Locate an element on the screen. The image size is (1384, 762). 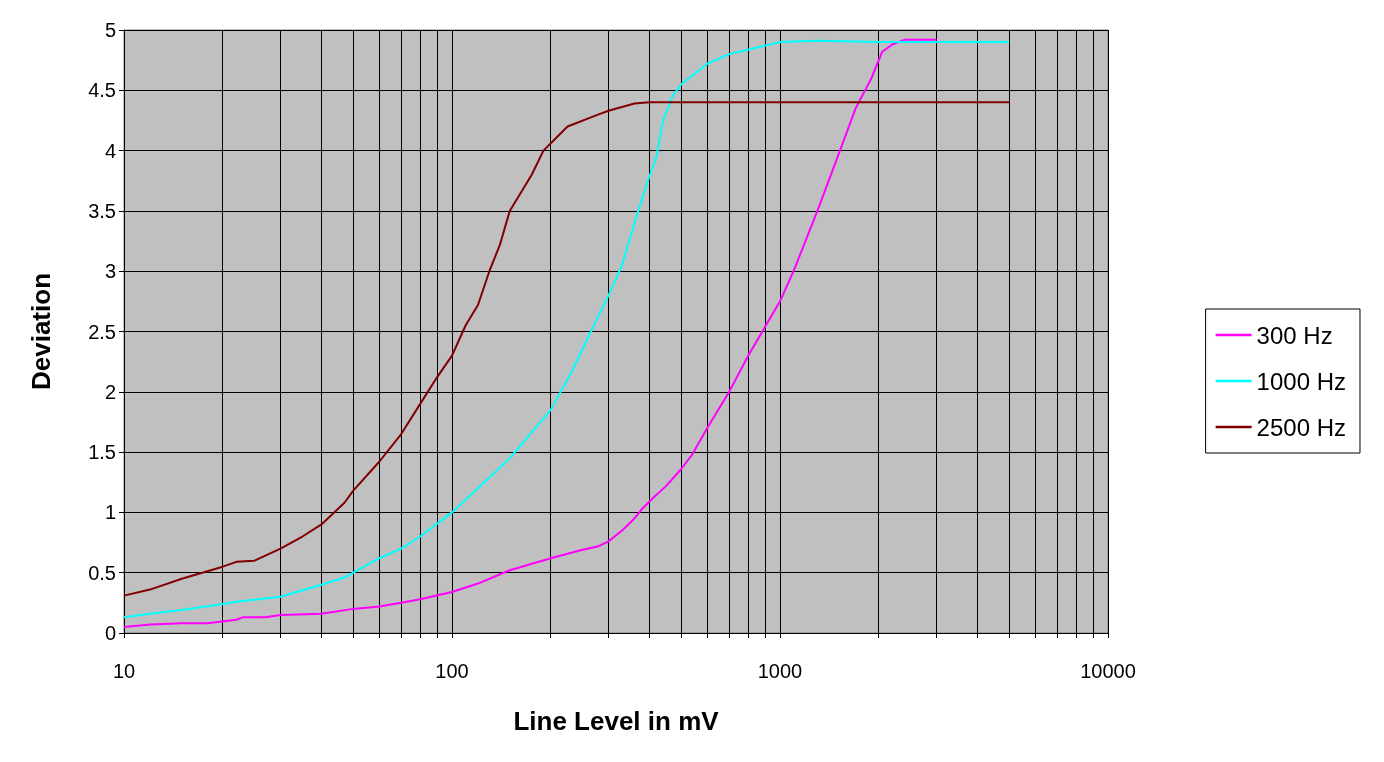
x-tick-label: 100 is located at coordinates (452, 671).